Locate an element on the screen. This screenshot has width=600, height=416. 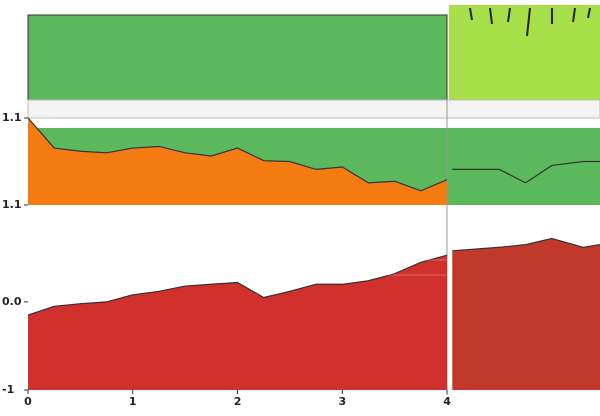
top-right-panel is located at coordinates (524, 52).